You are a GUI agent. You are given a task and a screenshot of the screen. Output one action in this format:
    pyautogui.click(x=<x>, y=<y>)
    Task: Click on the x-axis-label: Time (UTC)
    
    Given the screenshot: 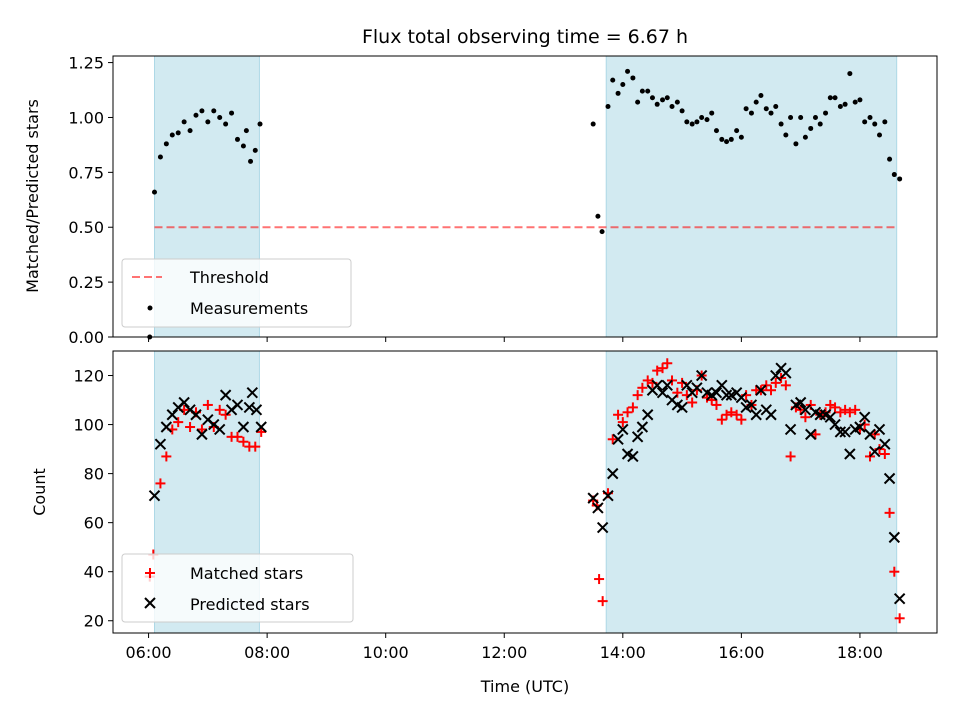 What is the action you would take?
    pyautogui.click(x=524, y=686)
    